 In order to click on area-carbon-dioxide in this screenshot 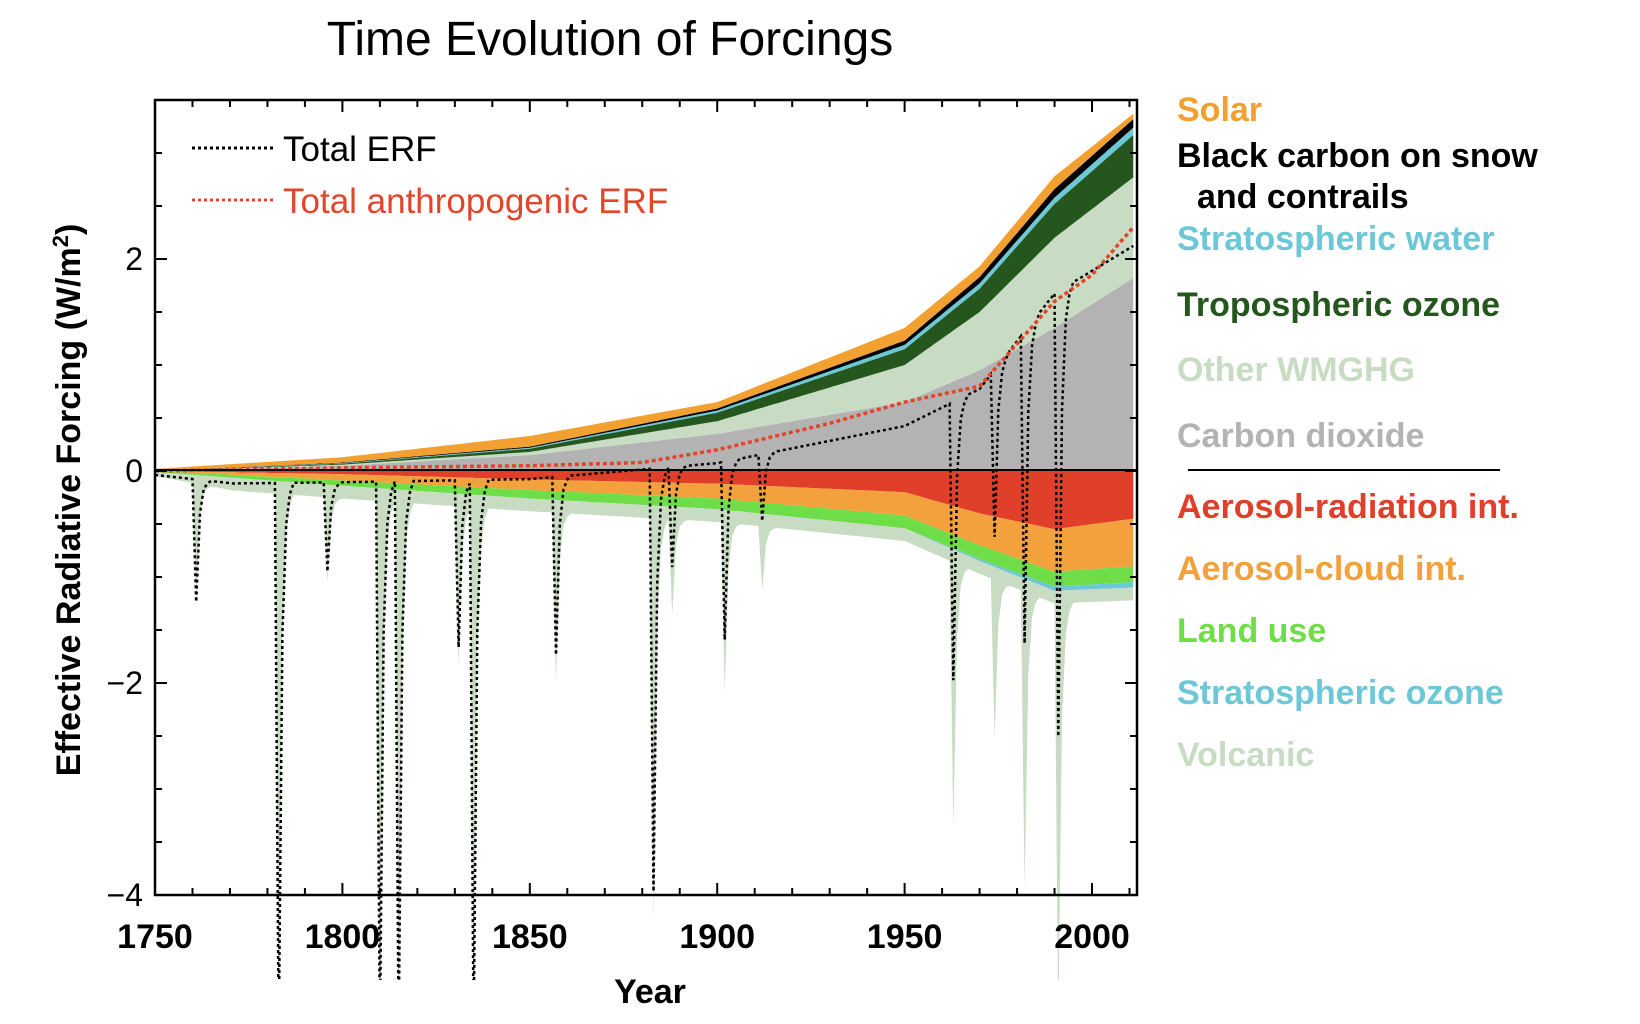, I will do `click(644, 374)`.